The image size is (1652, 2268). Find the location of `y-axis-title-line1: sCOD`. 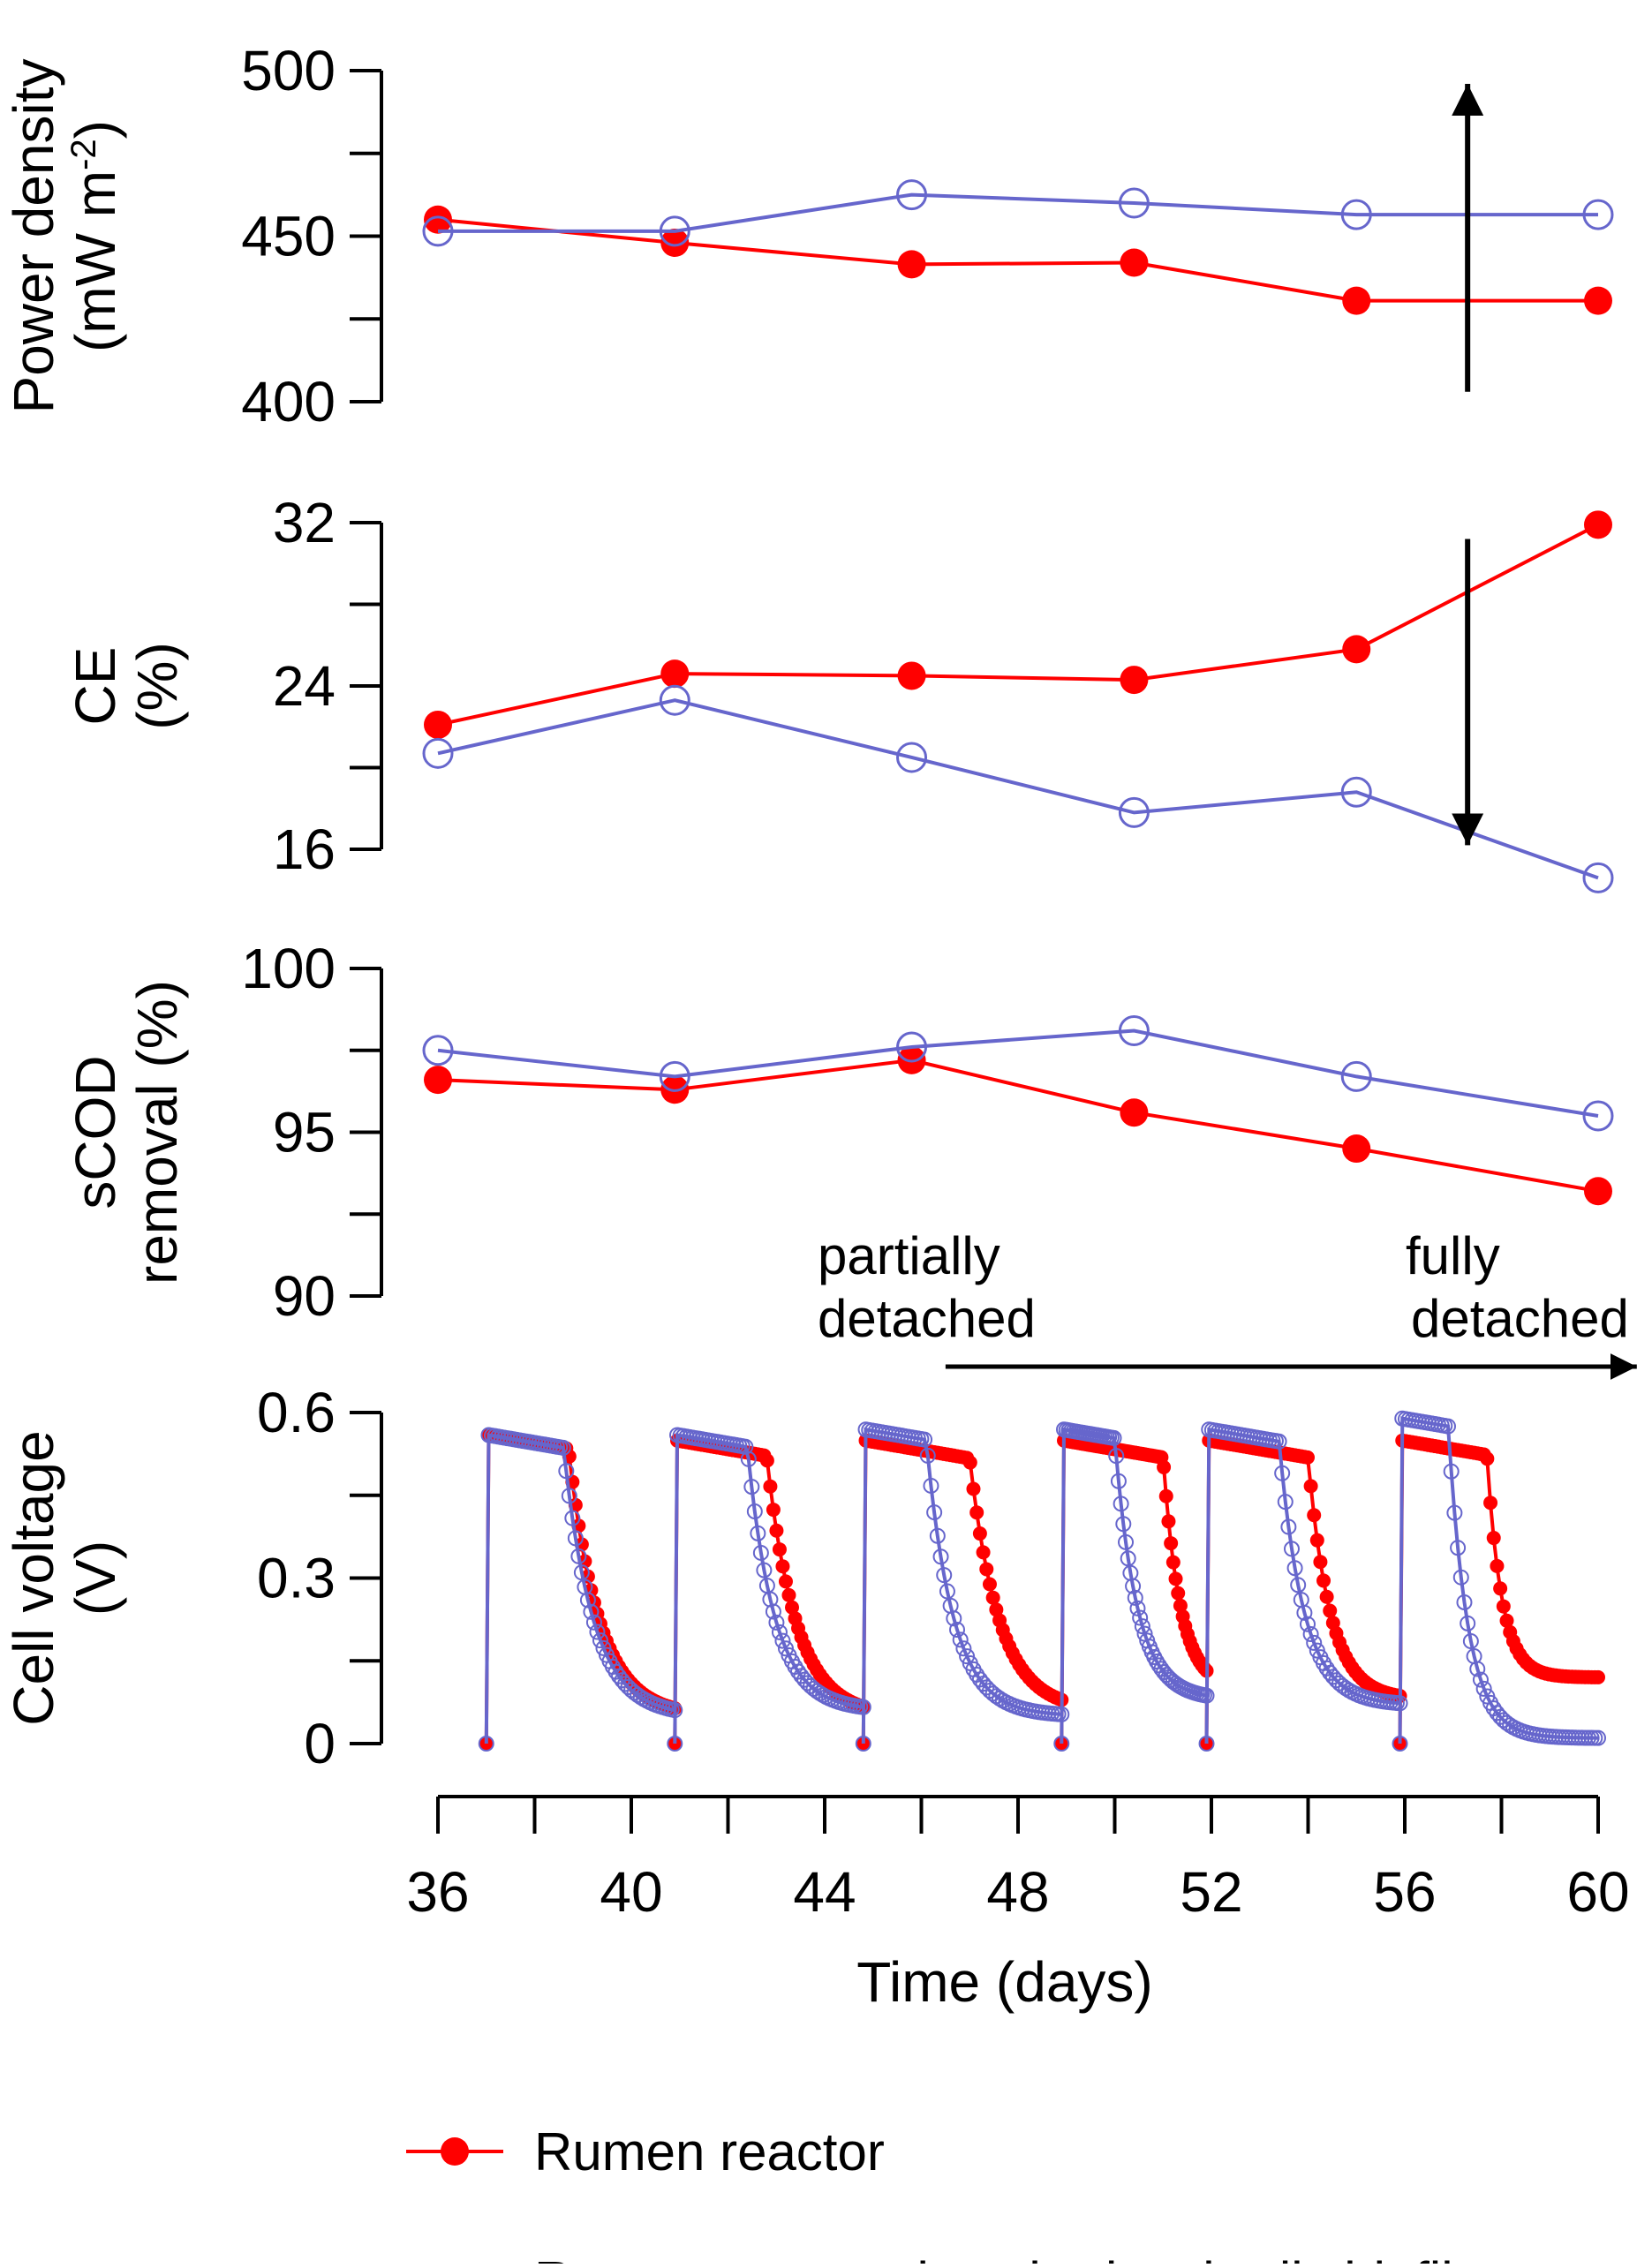

y-axis-title-line1: sCOD is located at coordinates (95, 1132).